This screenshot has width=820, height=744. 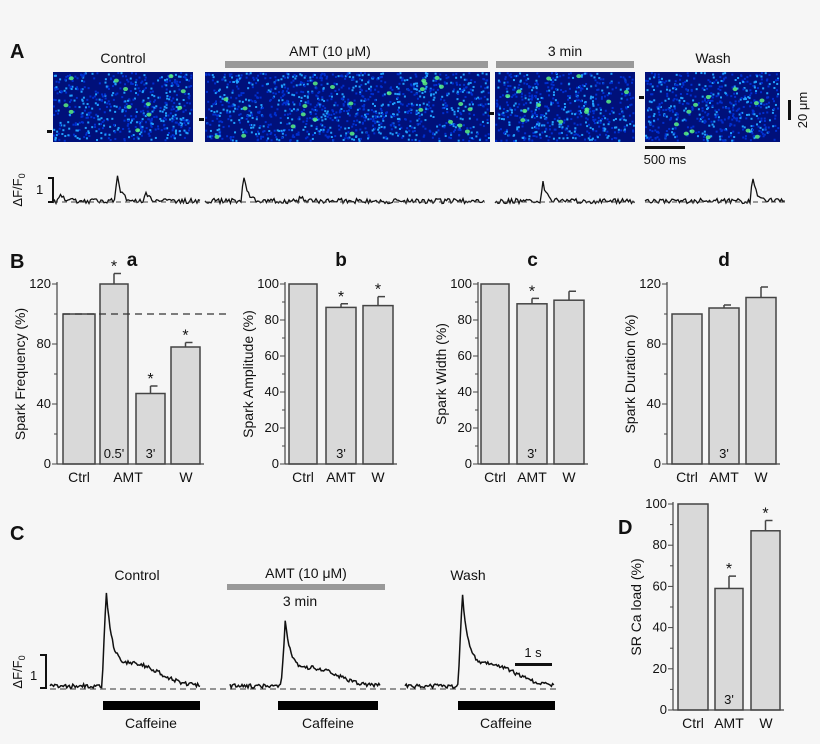 What do you see at coordinates (467, 575) in the screenshot?
I see `trace-title-wash: Wash` at bounding box center [467, 575].